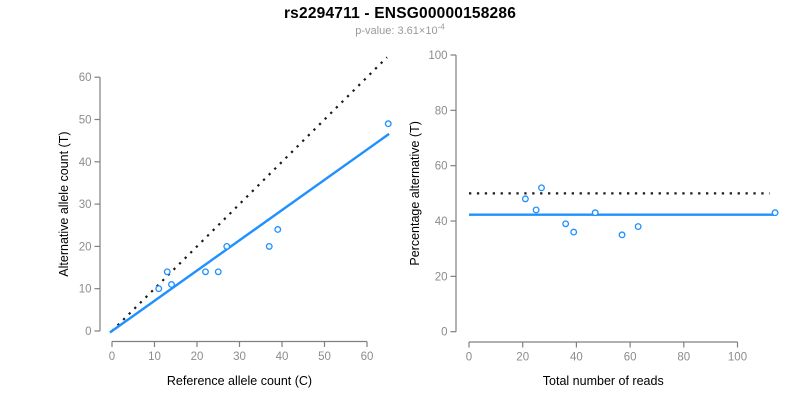 The height and width of the screenshot is (400, 800). I want to click on x-tick-label: 100, so click(737, 358).